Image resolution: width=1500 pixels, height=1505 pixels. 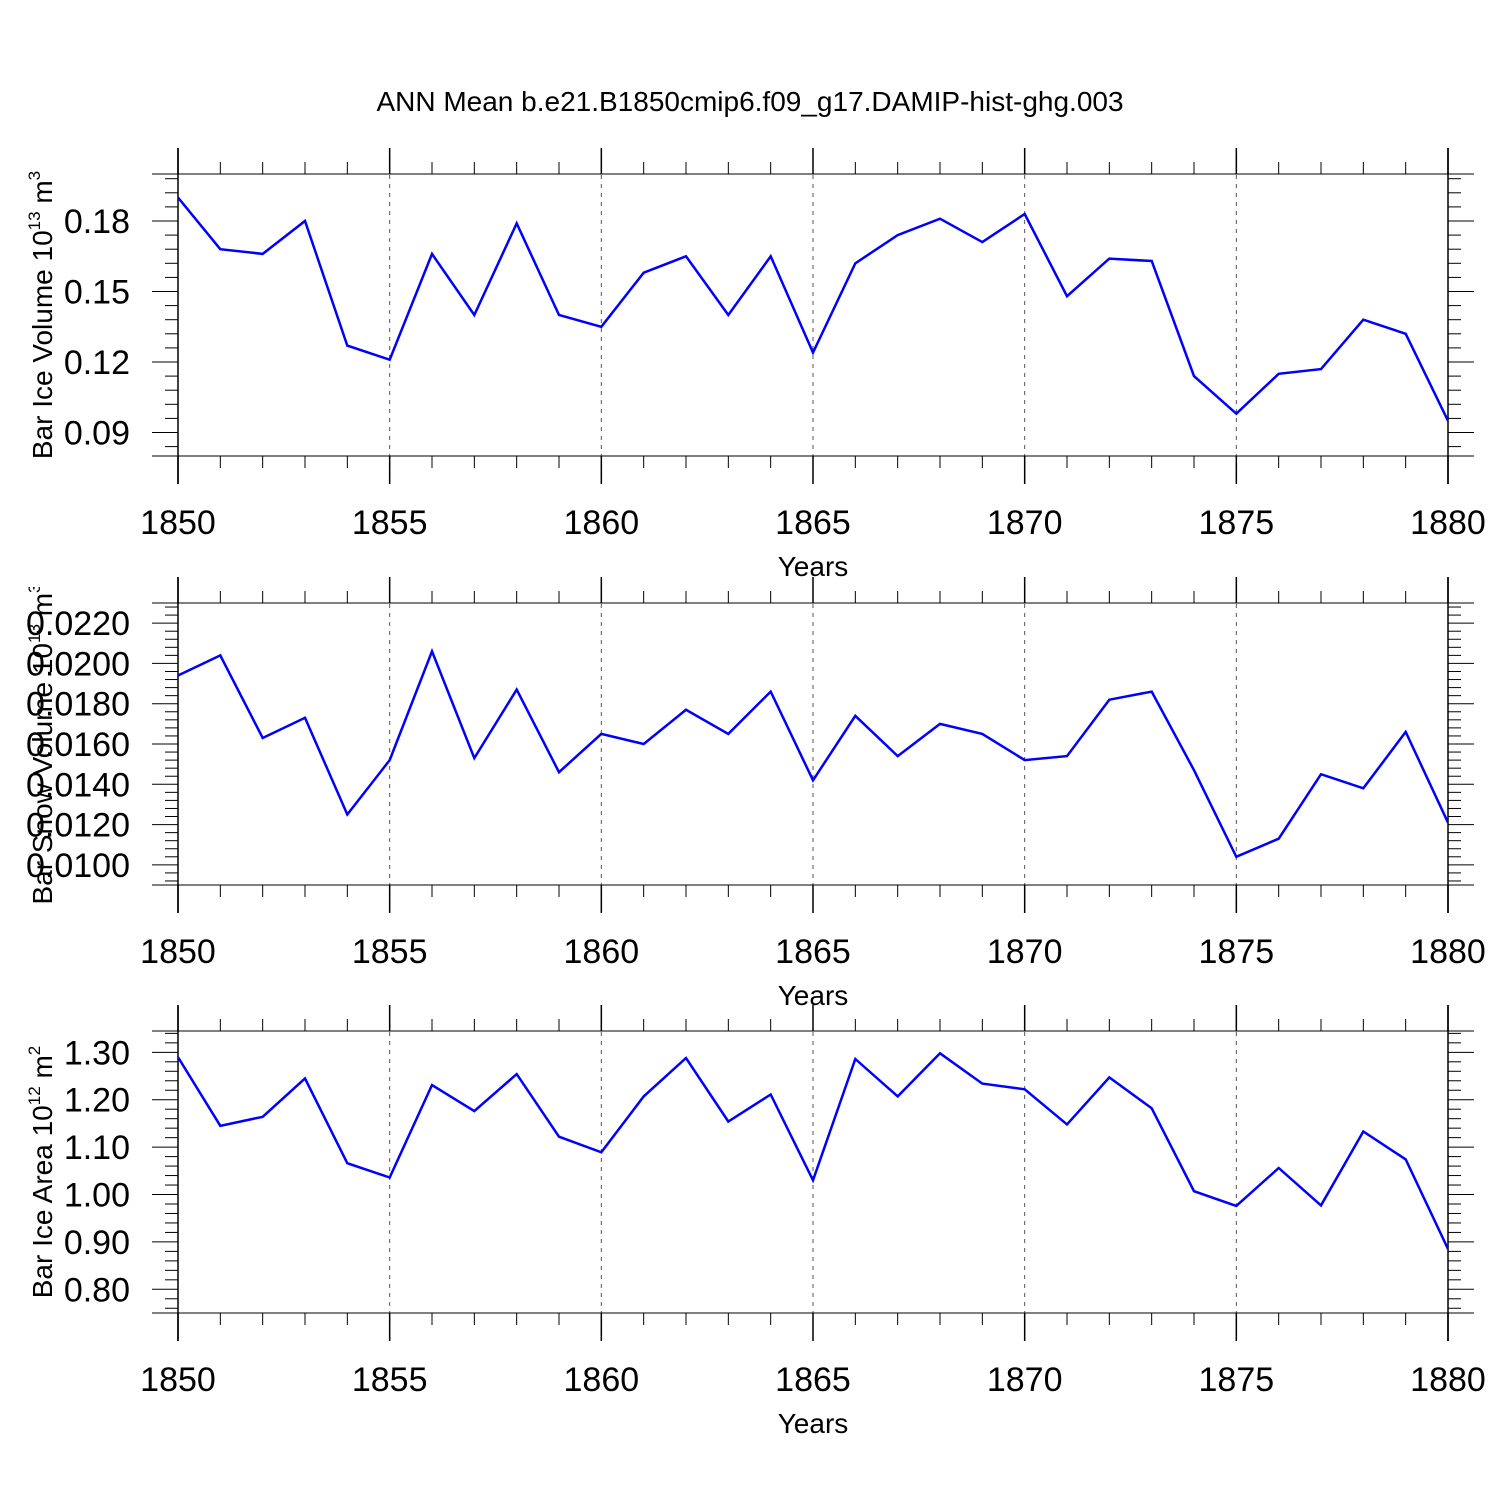 What do you see at coordinates (34, 1050) in the screenshot?
I see `y-axis-label-unit-exponent: 2` at bounding box center [34, 1050].